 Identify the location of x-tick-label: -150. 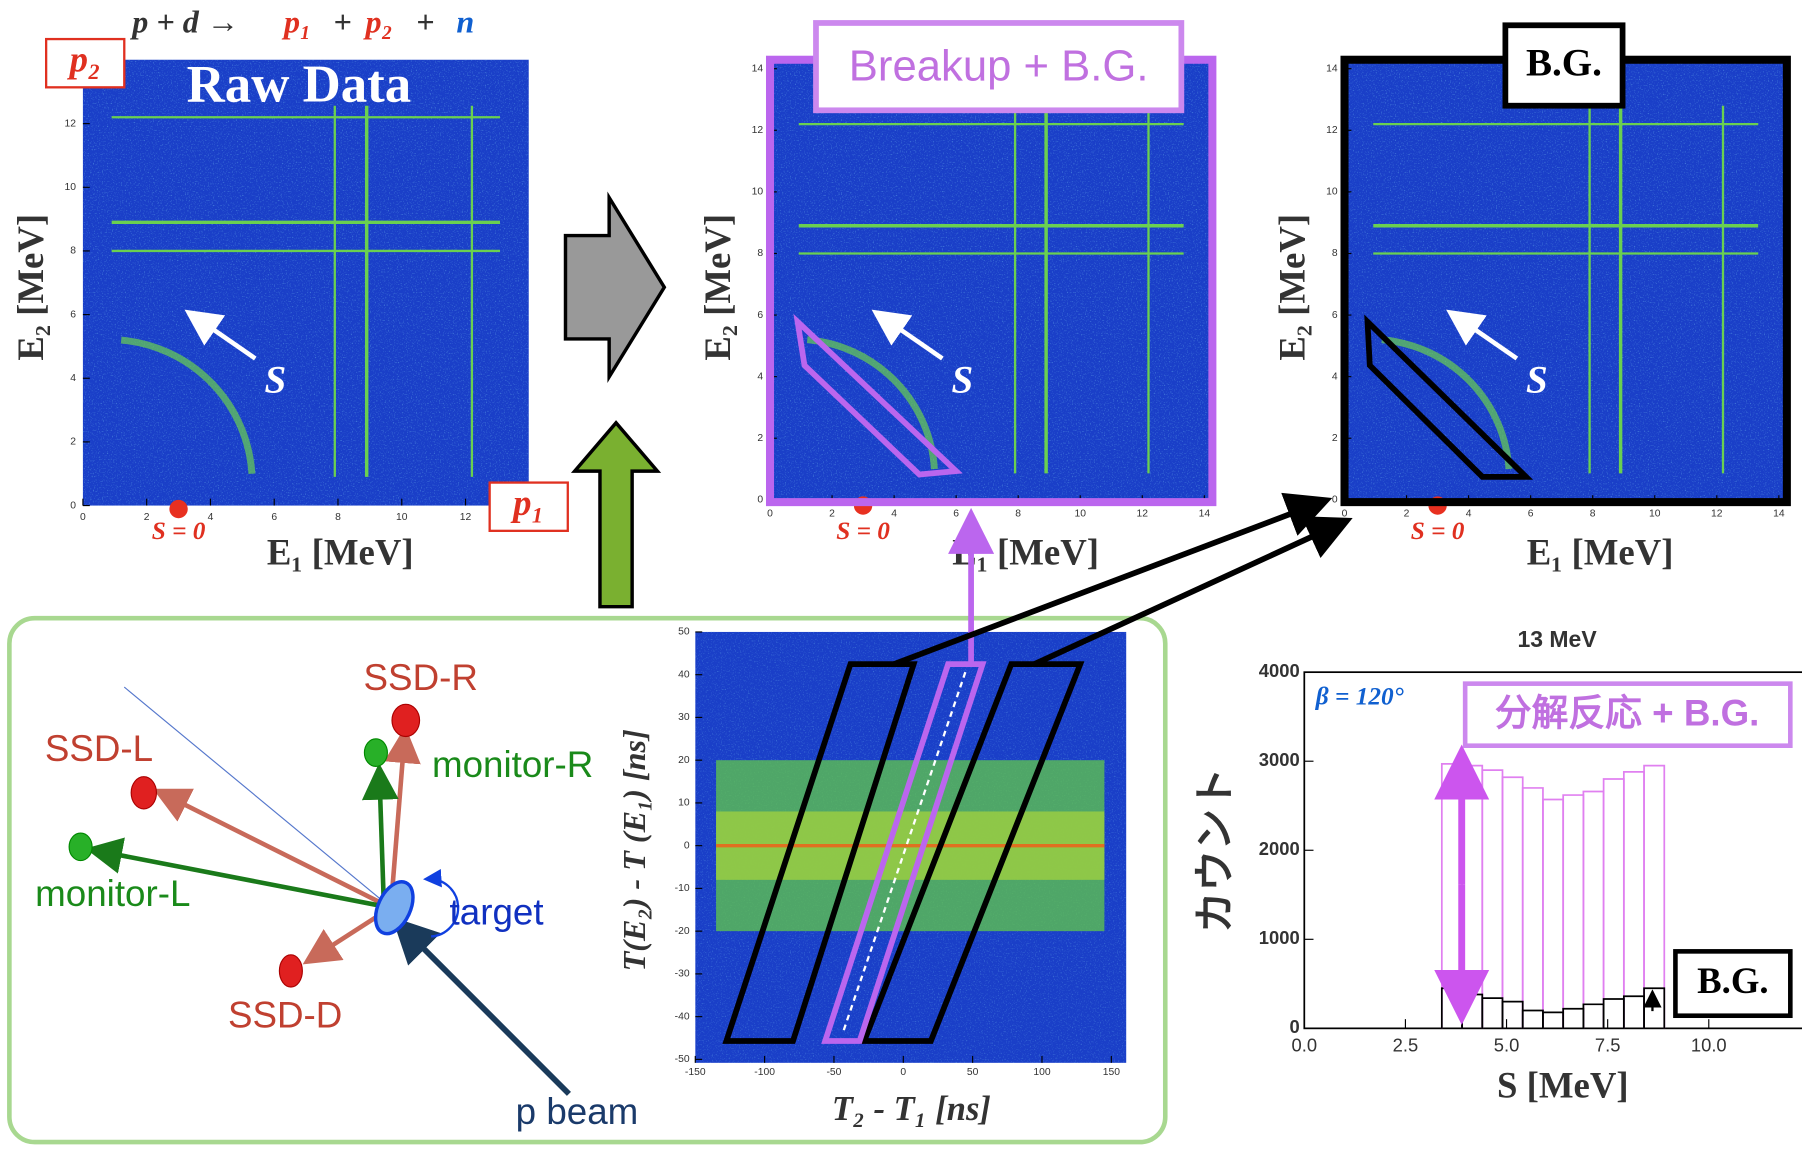
(695, 1072).